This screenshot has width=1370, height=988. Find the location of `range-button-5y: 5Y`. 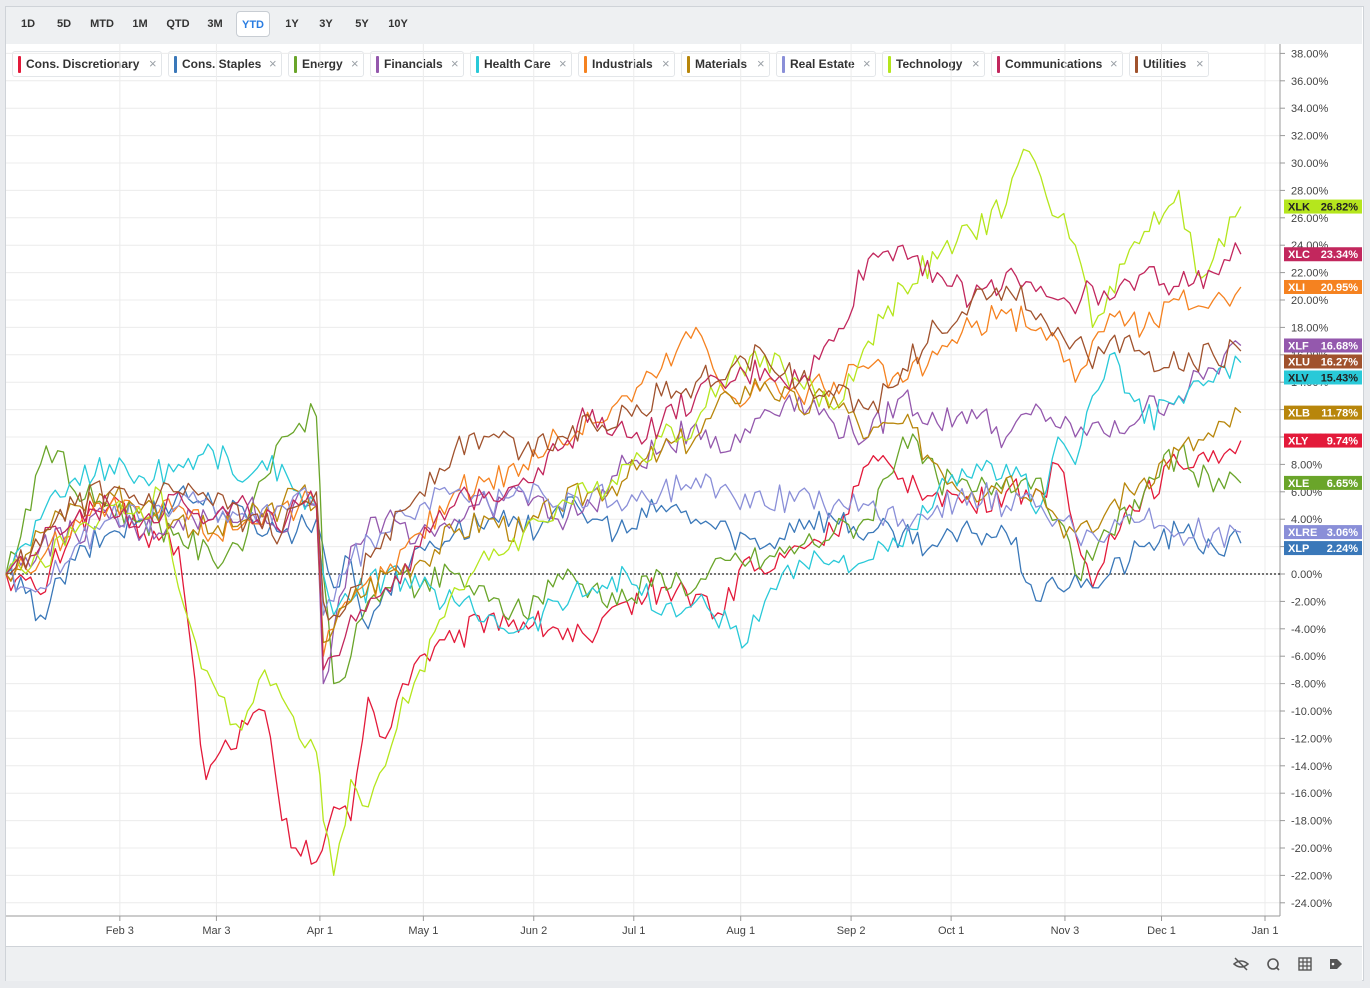

range-button-5y: 5Y is located at coordinates (362, 24).